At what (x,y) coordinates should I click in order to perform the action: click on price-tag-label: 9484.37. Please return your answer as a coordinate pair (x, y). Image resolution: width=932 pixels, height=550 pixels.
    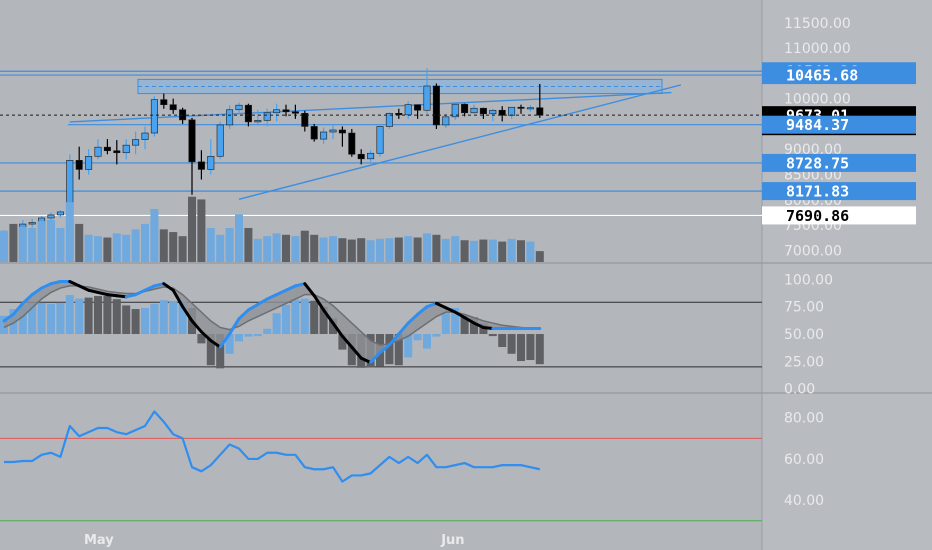
    Looking at the image, I should click on (817, 125).